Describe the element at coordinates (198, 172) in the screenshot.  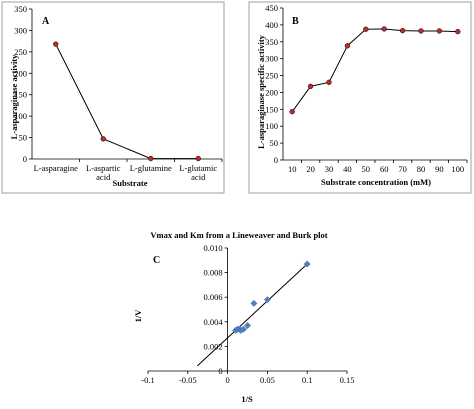
I see `chart-a-category-label: L-glutamic acid` at that location.